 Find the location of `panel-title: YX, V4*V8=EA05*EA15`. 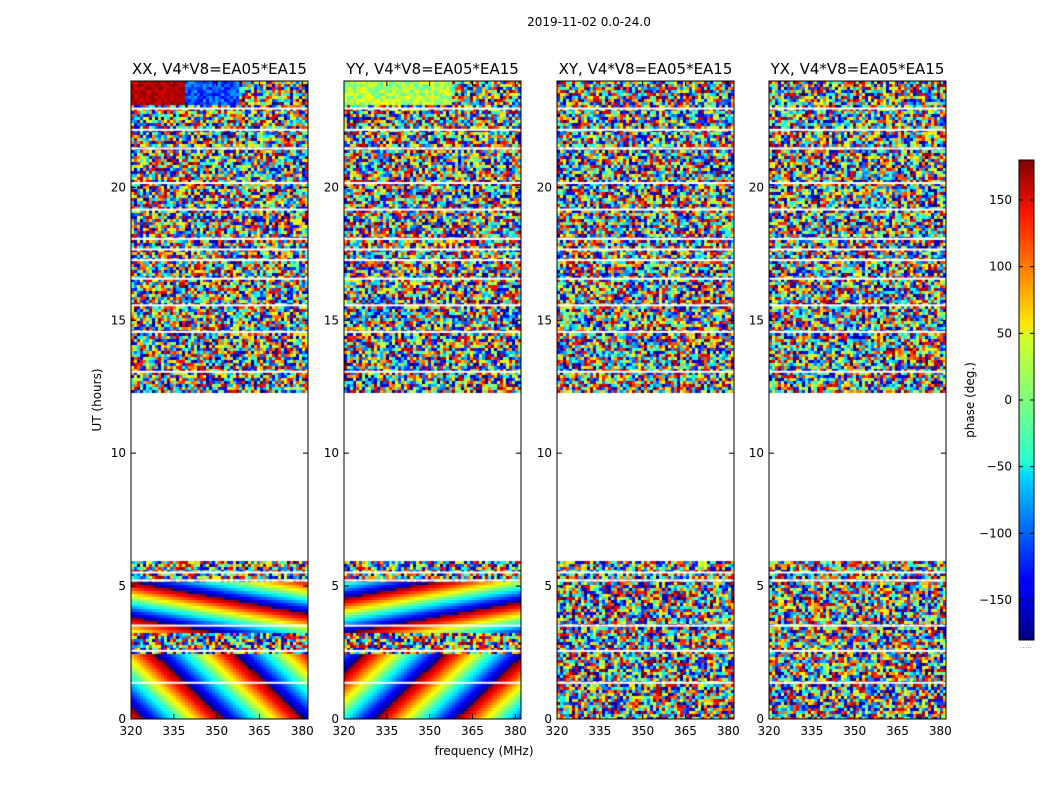

panel-title: YX, V4*V8=EA05*EA15 is located at coordinates (857, 69).